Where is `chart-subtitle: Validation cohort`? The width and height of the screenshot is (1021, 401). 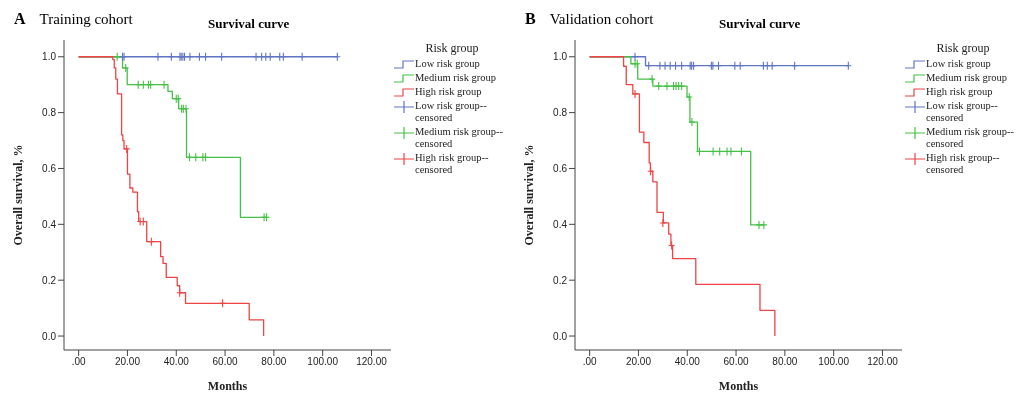 chart-subtitle: Validation cohort is located at coordinates (601, 19).